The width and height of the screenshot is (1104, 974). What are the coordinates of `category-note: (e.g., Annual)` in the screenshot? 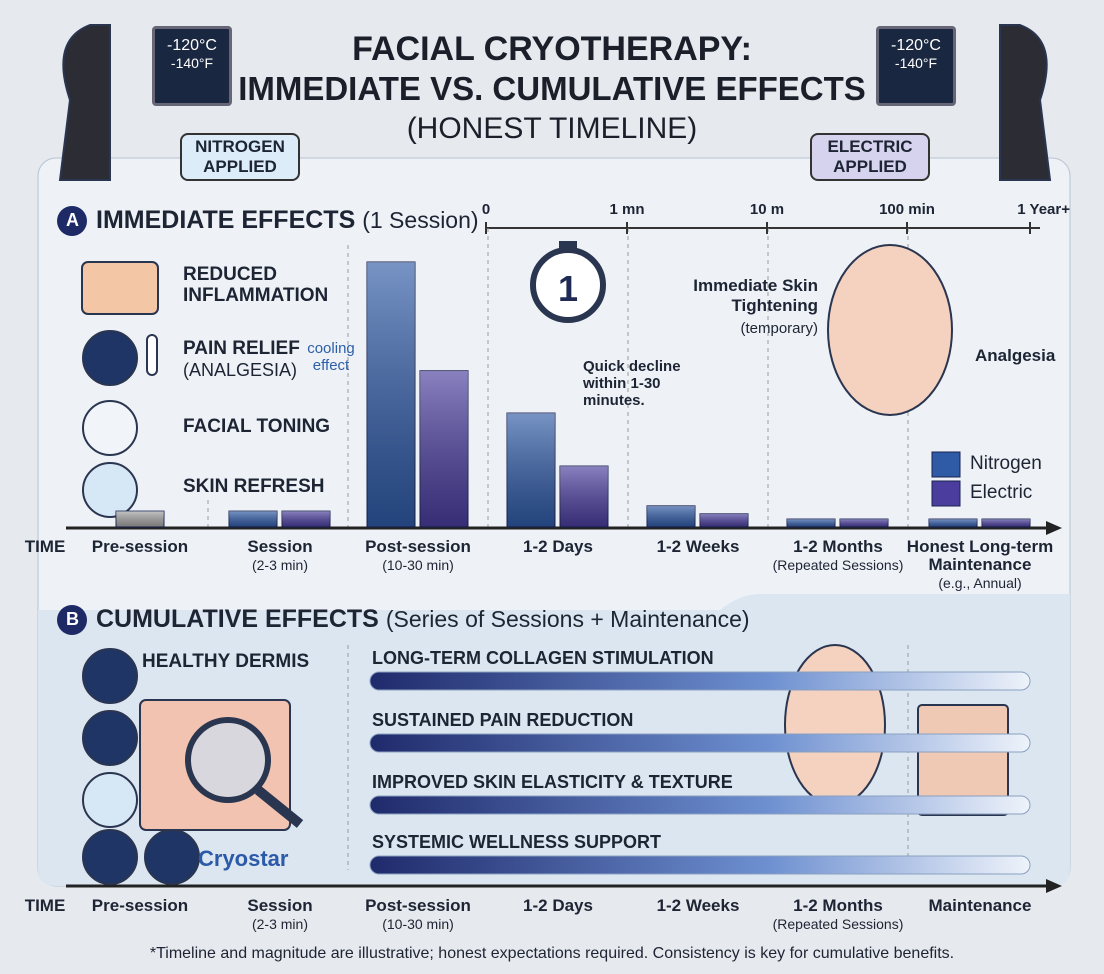 It's located at (980, 583).